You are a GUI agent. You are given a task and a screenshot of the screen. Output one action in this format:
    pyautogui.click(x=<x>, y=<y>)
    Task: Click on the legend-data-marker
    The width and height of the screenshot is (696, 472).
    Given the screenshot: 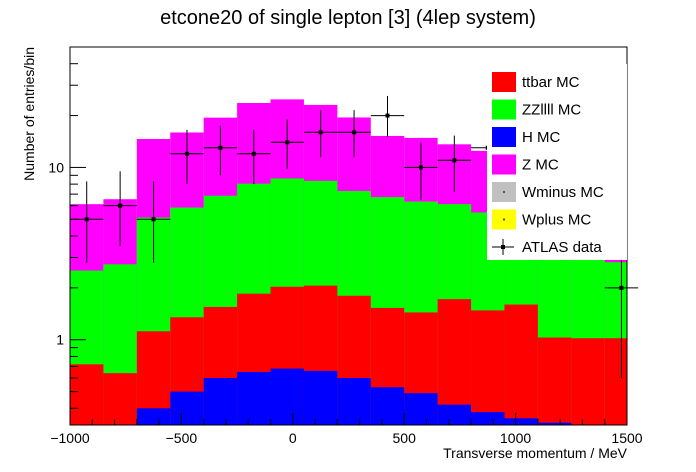 What is the action you would take?
    pyautogui.click(x=503, y=247)
    